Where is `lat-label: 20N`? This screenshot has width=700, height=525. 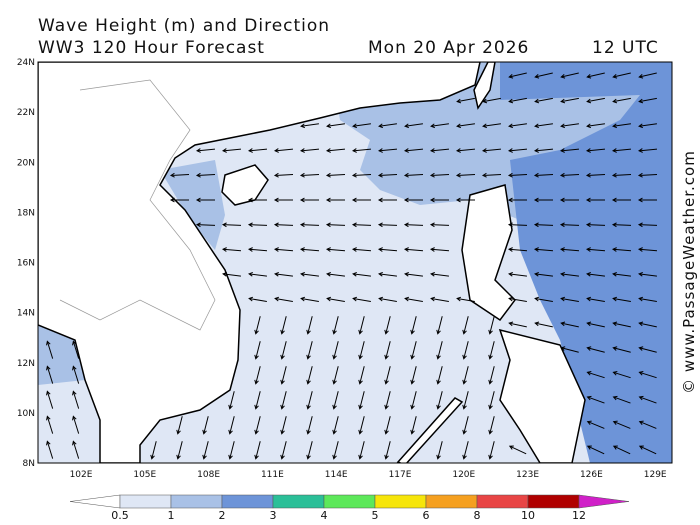 lat-label: 20N is located at coordinates (26, 163).